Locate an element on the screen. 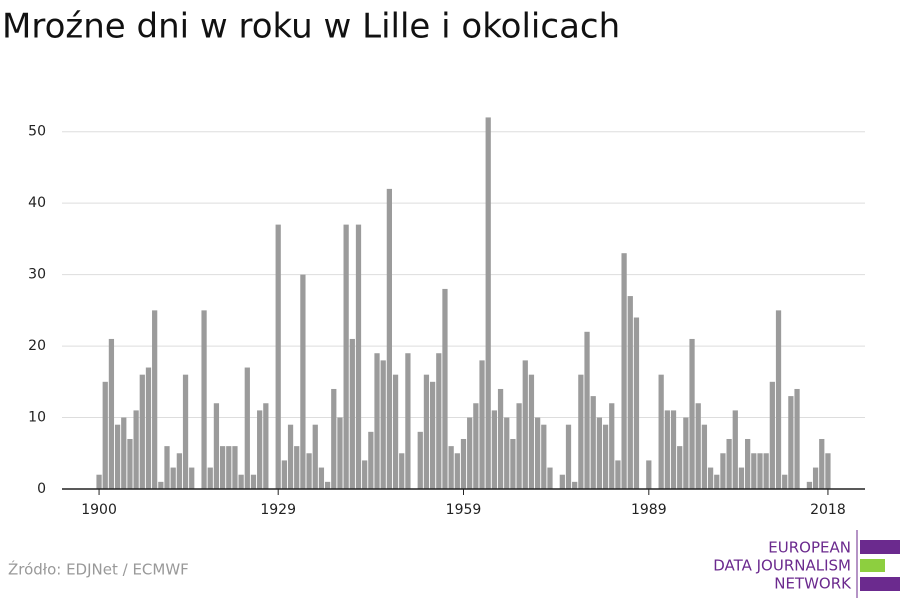  y-tick-label: 10 is located at coordinates (37, 418).